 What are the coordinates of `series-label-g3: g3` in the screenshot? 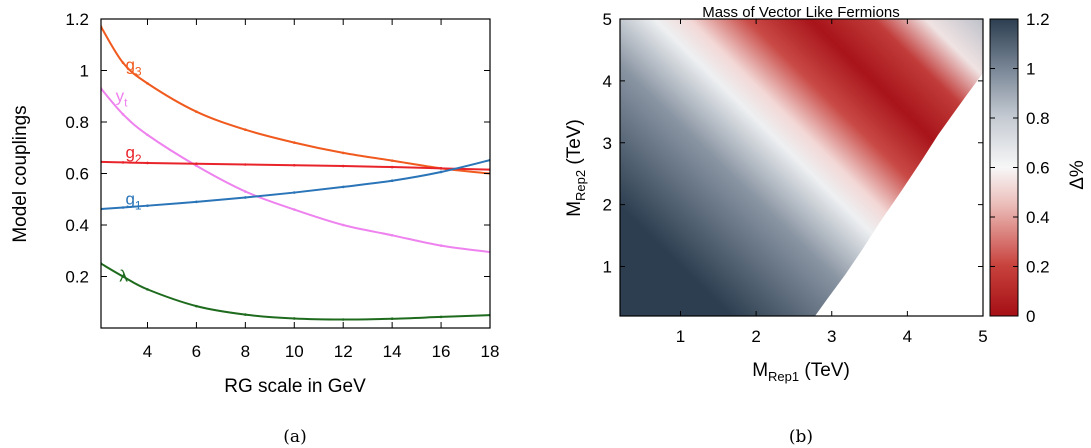 It's located at (133, 67).